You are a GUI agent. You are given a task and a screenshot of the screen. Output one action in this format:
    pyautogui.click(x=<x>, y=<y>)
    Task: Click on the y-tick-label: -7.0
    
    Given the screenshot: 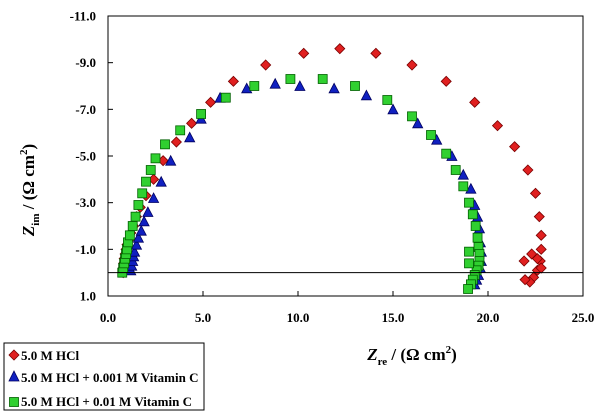 What is the action you would take?
    pyautogui.click(x=85, y=109)
    